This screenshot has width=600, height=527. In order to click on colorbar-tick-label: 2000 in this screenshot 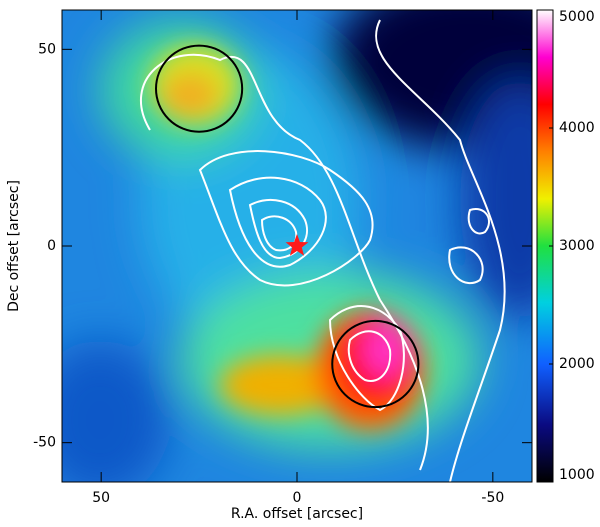, I will do `click(577, 364)`.